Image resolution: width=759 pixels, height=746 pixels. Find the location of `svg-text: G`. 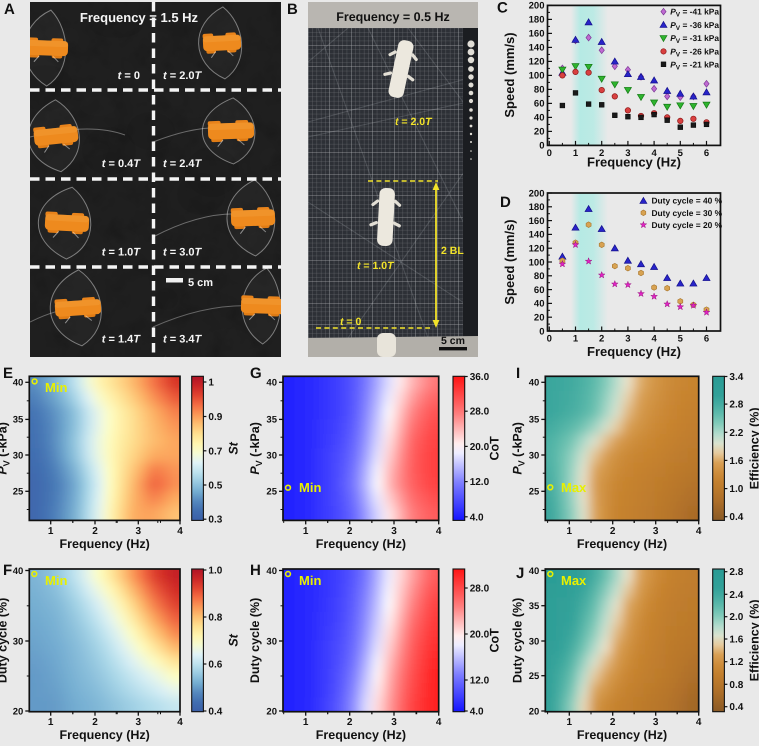

svg-text: G is located at coordinates (256, 373).